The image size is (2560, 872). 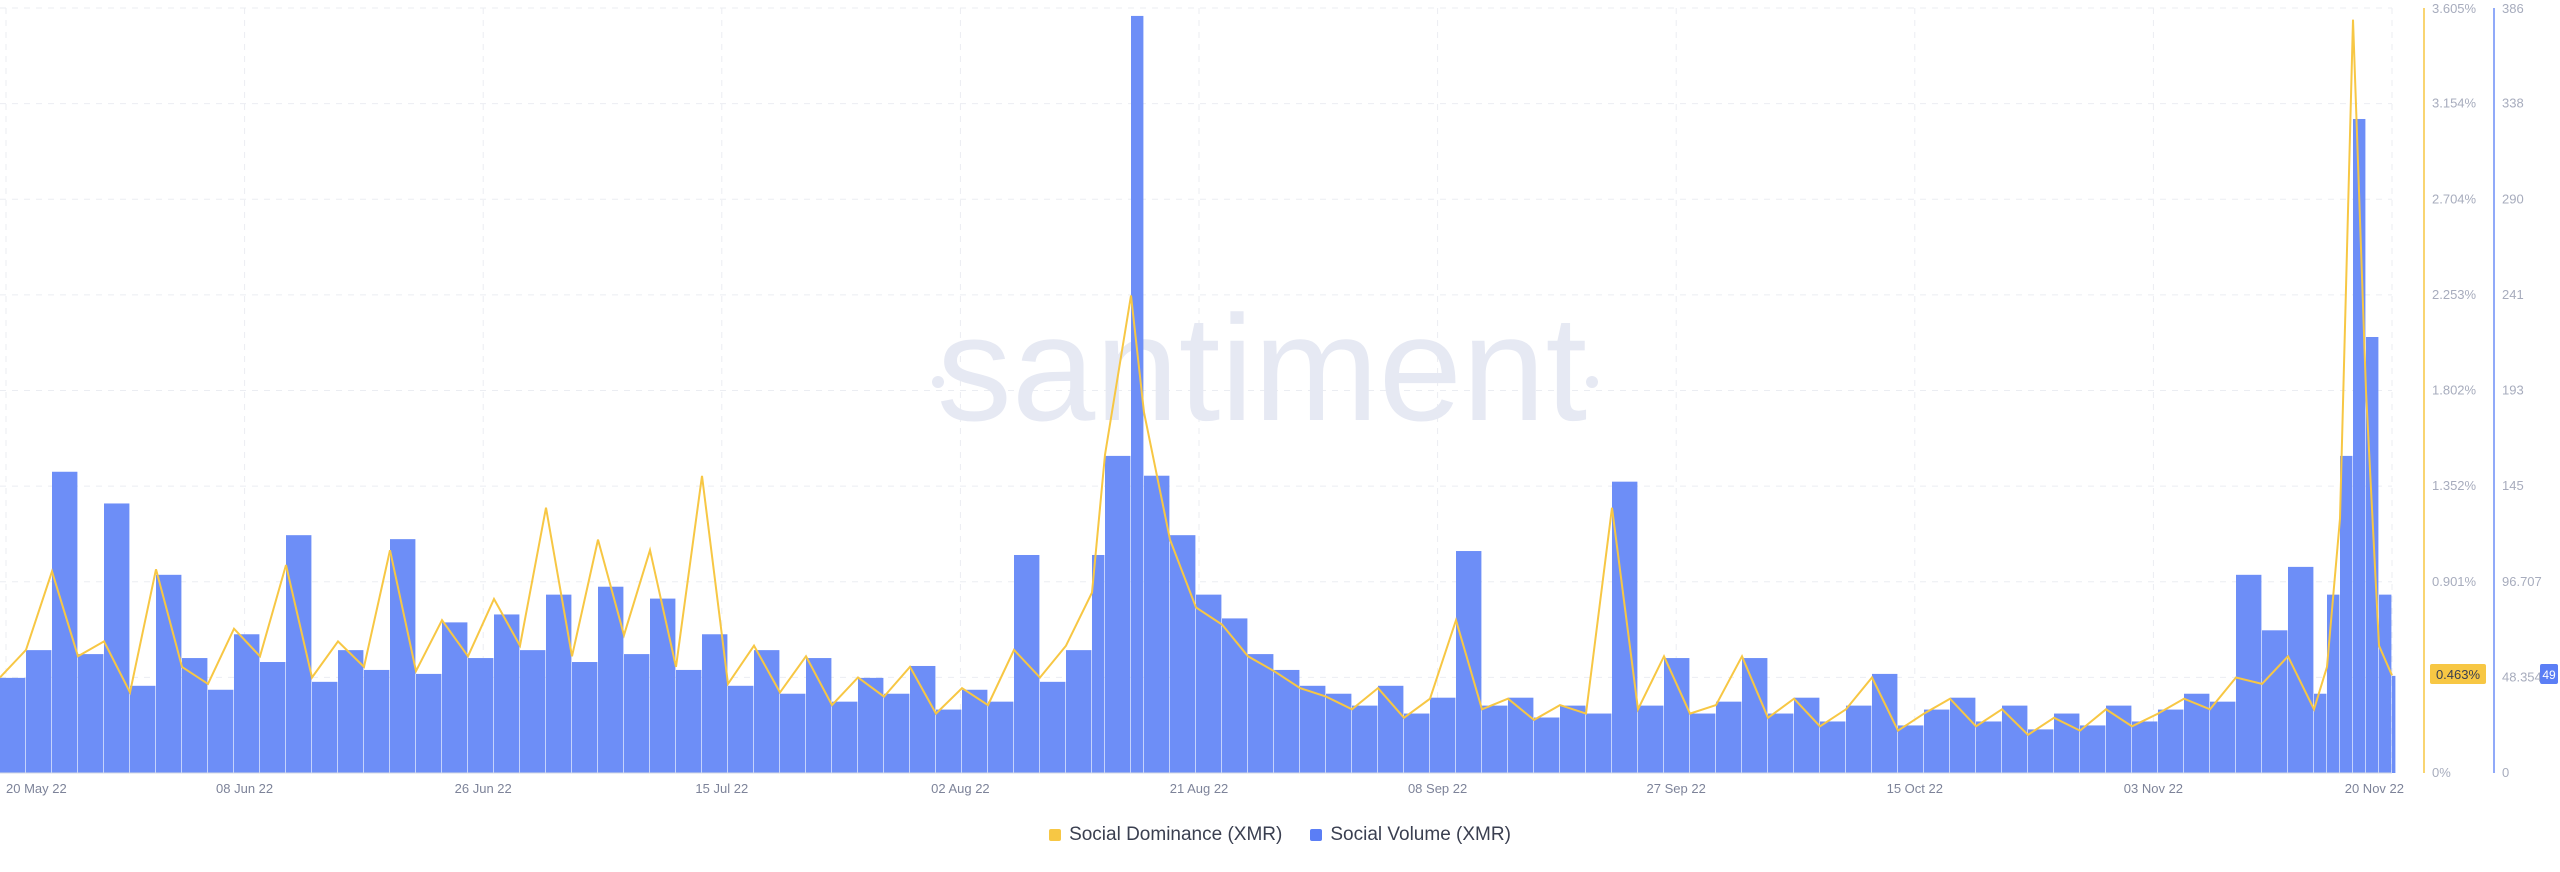 I want to click on dominance-badge: 0.463%, so click(x=2458, y=674).